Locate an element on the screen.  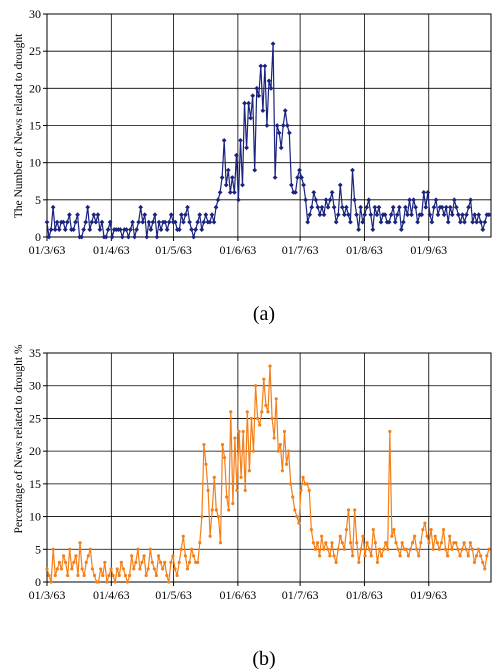
y-tick-label: 0 is located at coordinates (38, 582).